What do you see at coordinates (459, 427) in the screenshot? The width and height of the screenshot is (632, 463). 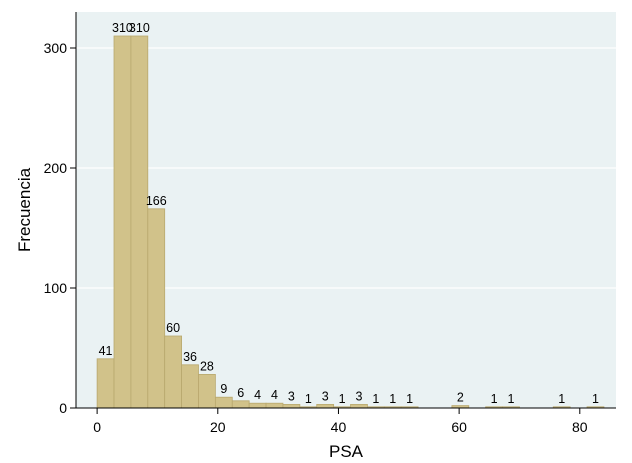 I see `x-tick-label: 60` at bounding box center [459, 427].